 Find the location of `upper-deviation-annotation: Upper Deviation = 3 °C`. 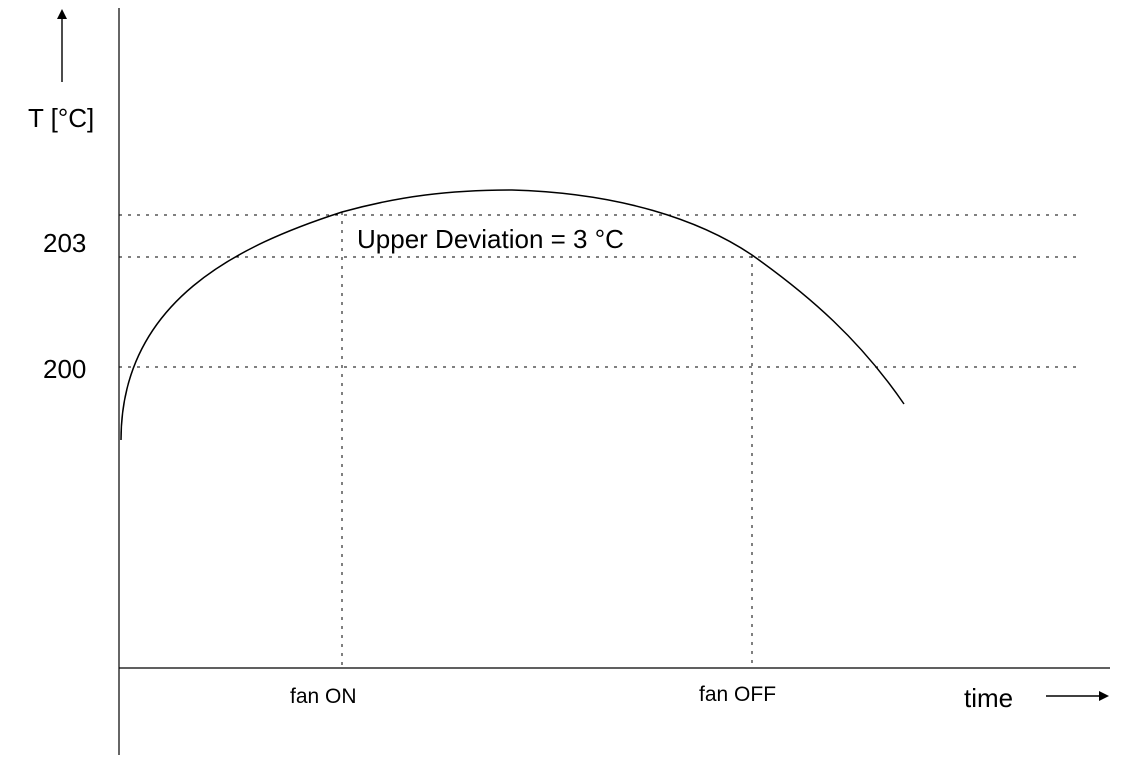

upper-deviation-annotation: Upper Deviation = 3 °C is located at coordinates (490, 239).